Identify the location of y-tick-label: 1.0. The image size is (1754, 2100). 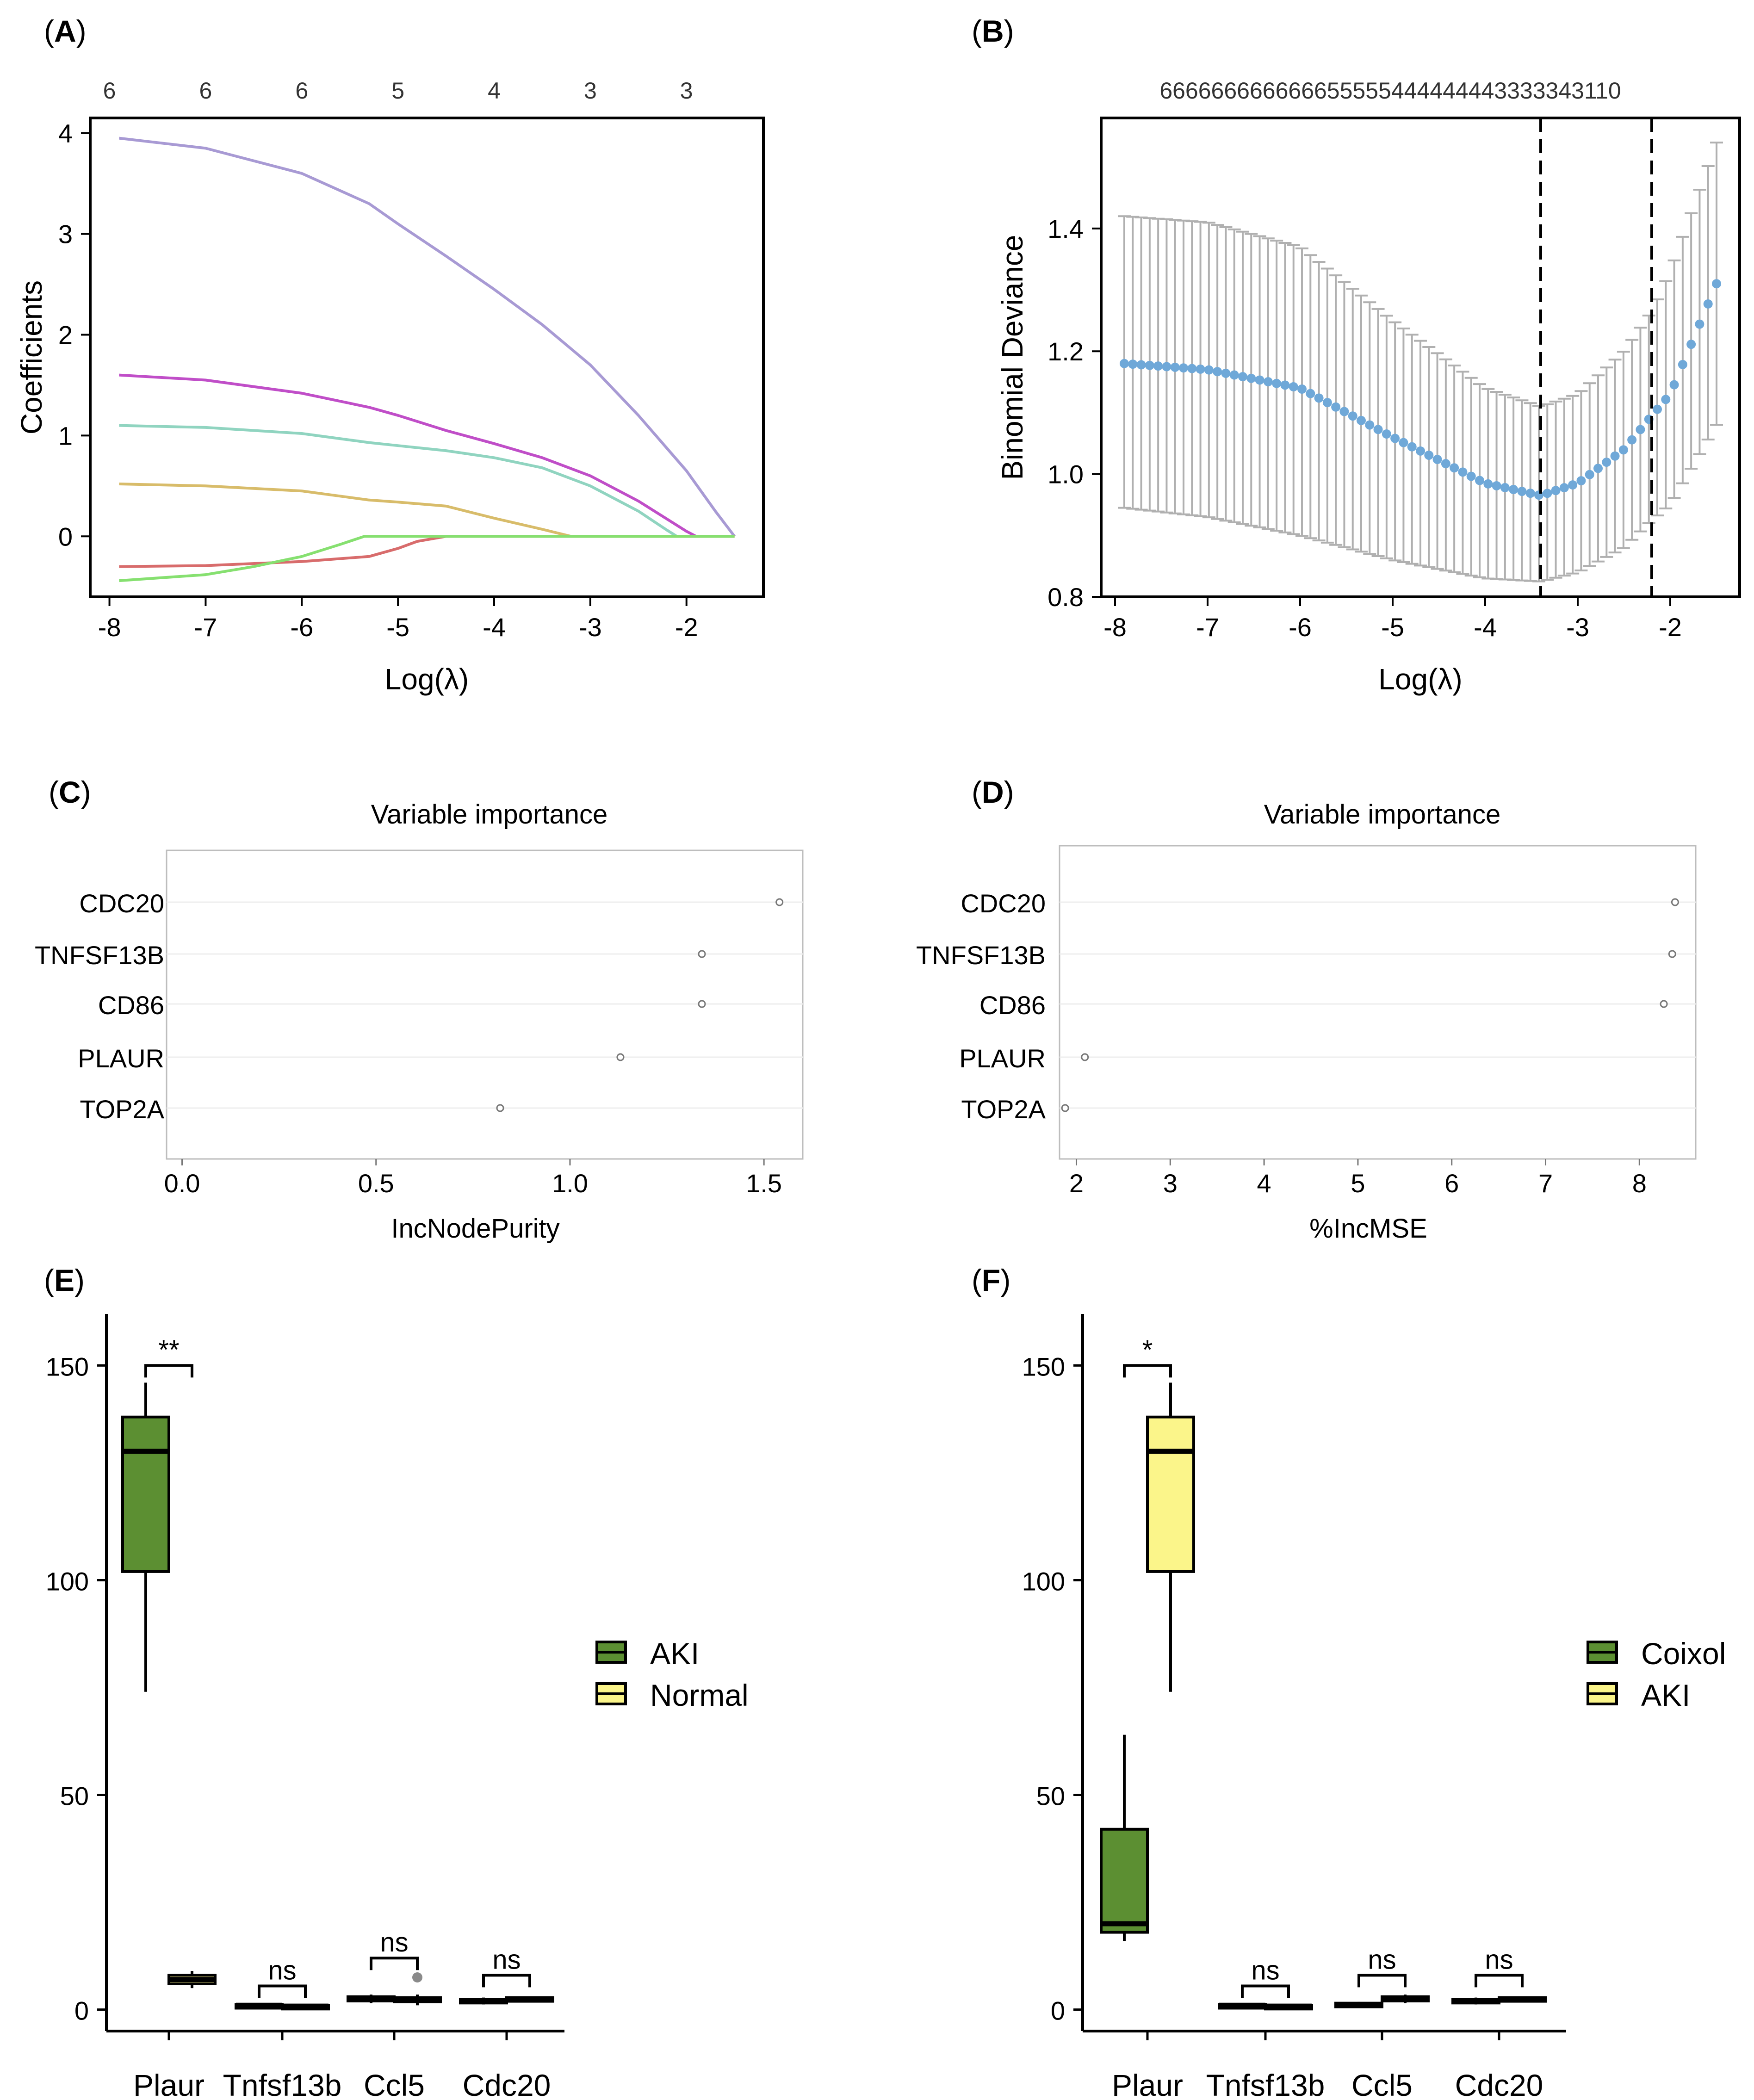
(1065, 475).